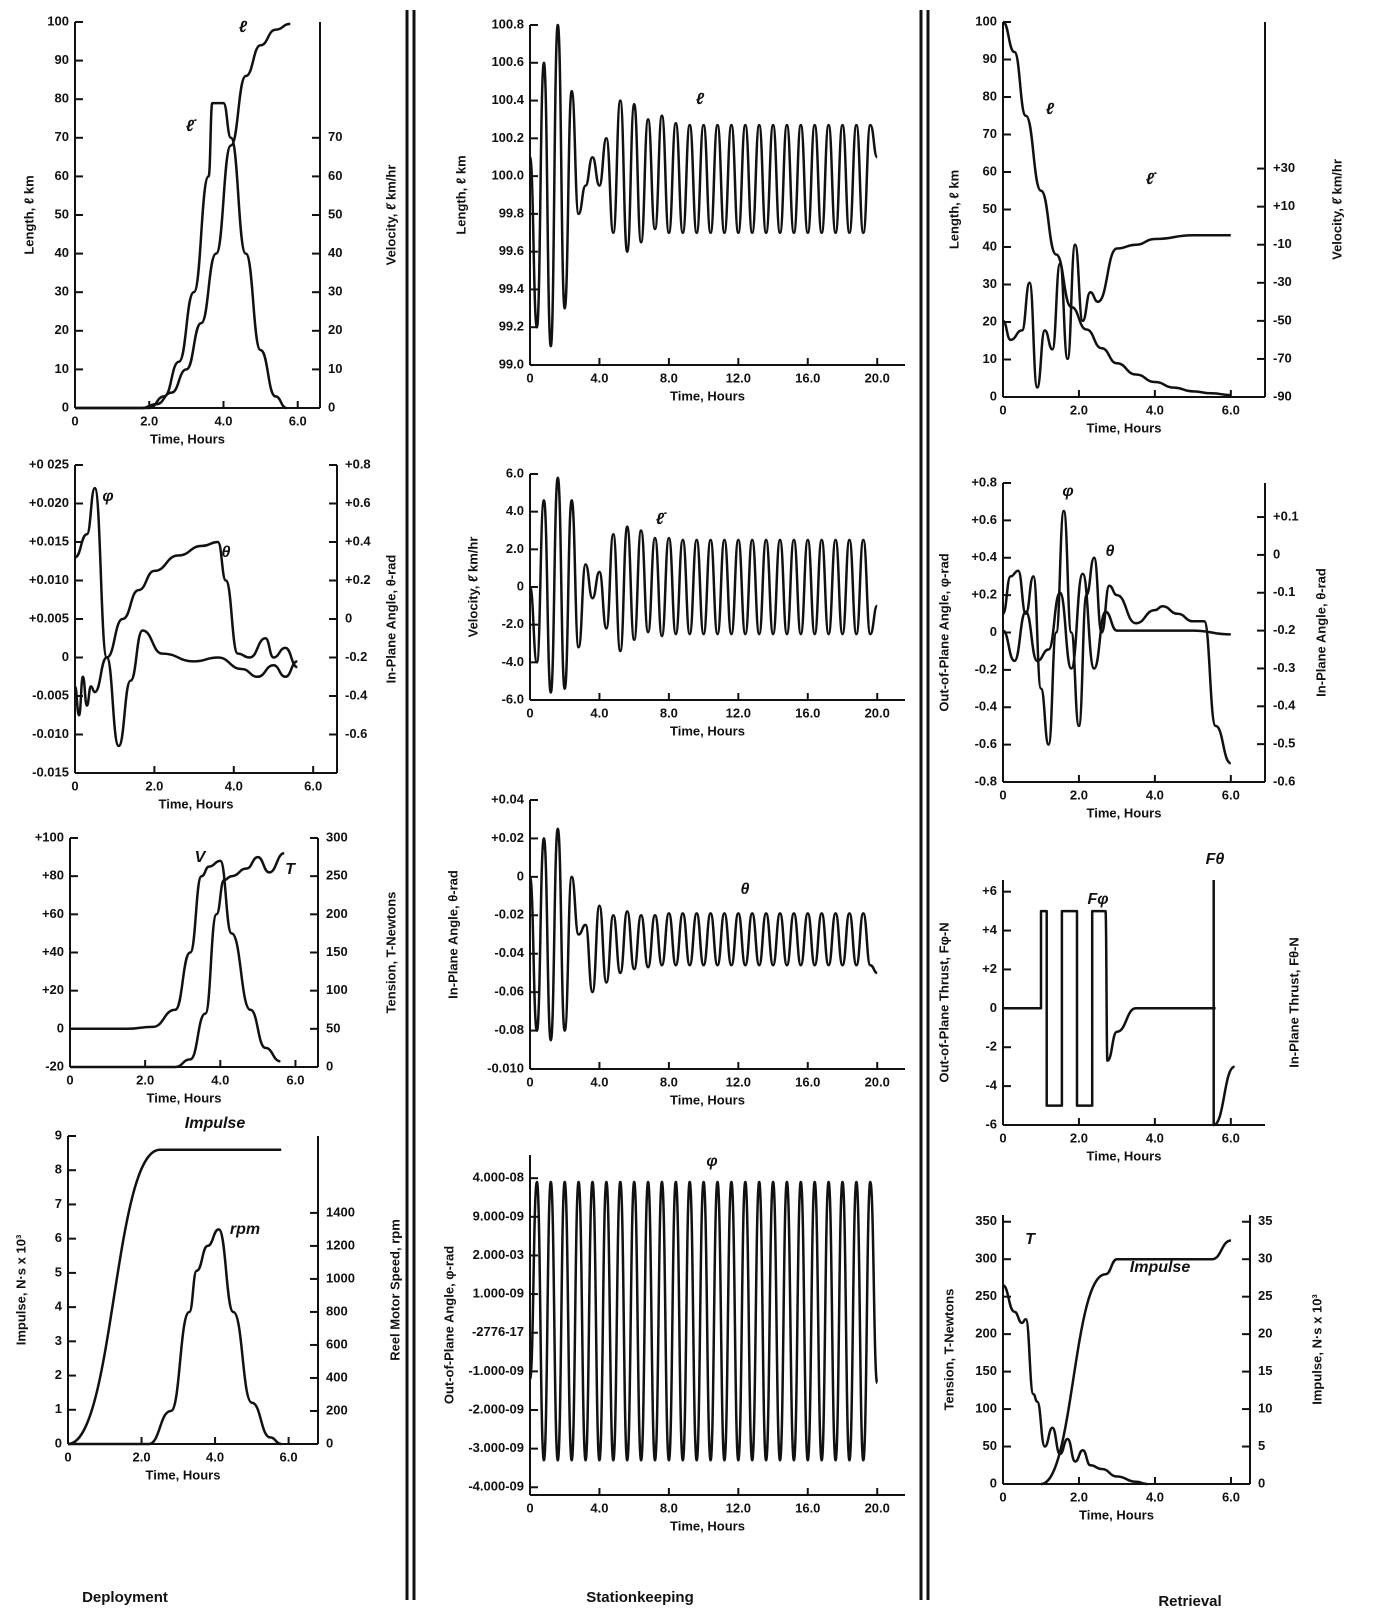 Image resolution: width=1381 pixels, height=1614 pixels. Describe the element at coordinates (358, 579) in the screenshot. I see `y2-tick-label: +0.2` at that location.